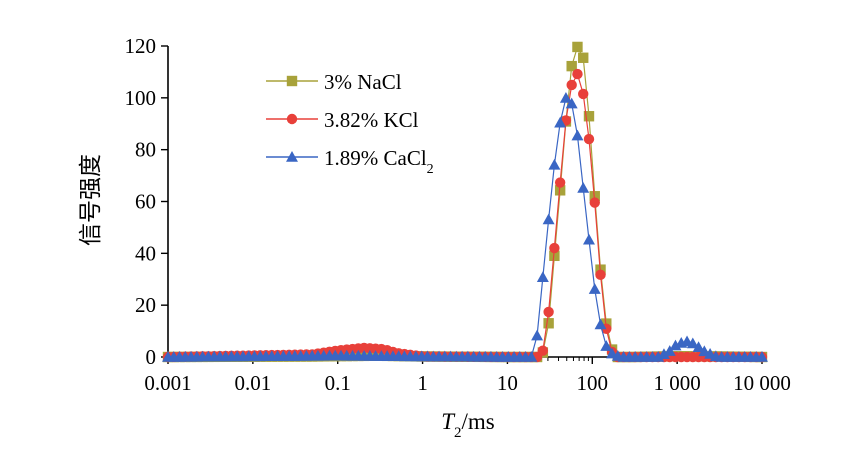  I want to click on x-axis-title: T2/ms, so click(468, 425).